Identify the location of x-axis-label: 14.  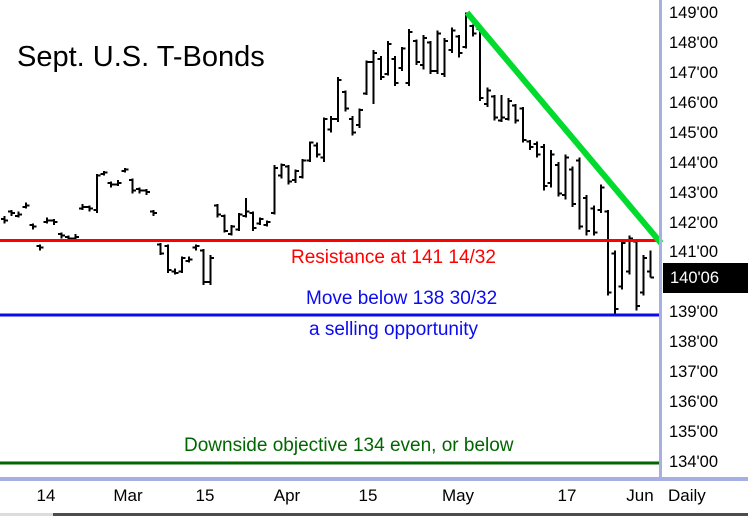
(46, 495).